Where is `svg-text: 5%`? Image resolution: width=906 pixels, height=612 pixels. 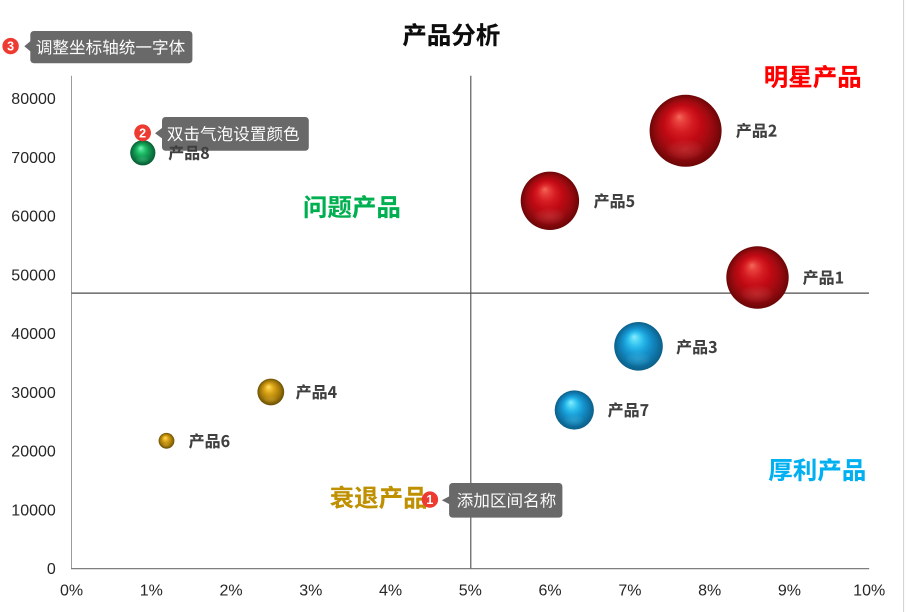 svg-text: 5% is located at coordinates (470, 590).